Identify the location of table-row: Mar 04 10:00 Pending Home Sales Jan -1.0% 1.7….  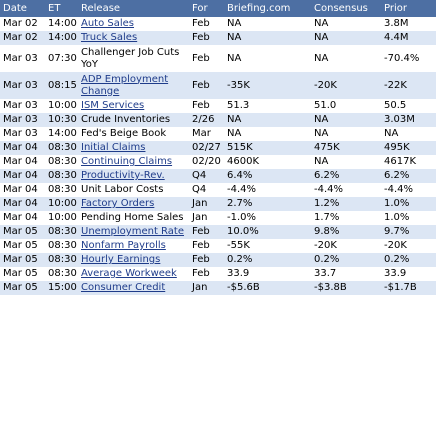
(218, 218).